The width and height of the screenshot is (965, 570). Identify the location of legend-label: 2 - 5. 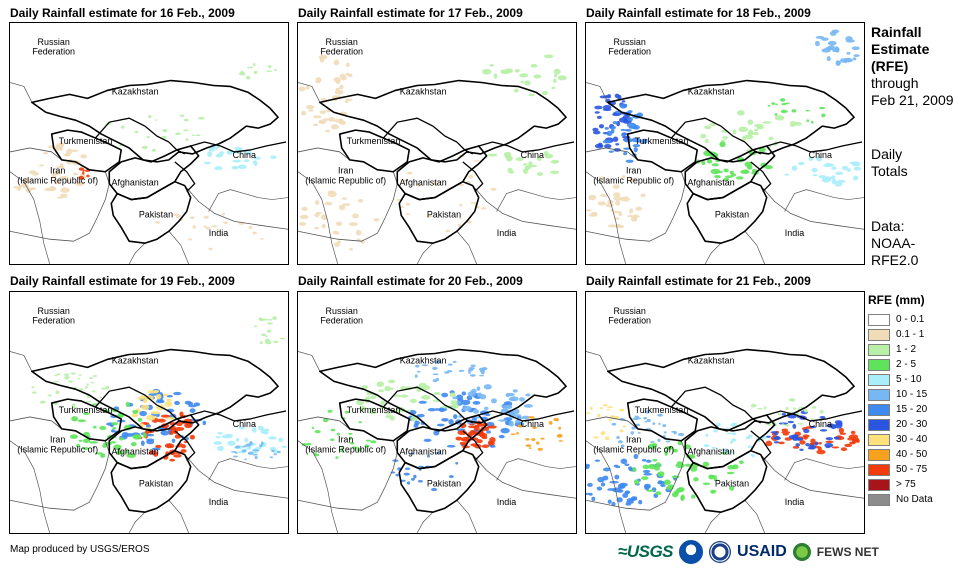
(906, 364).